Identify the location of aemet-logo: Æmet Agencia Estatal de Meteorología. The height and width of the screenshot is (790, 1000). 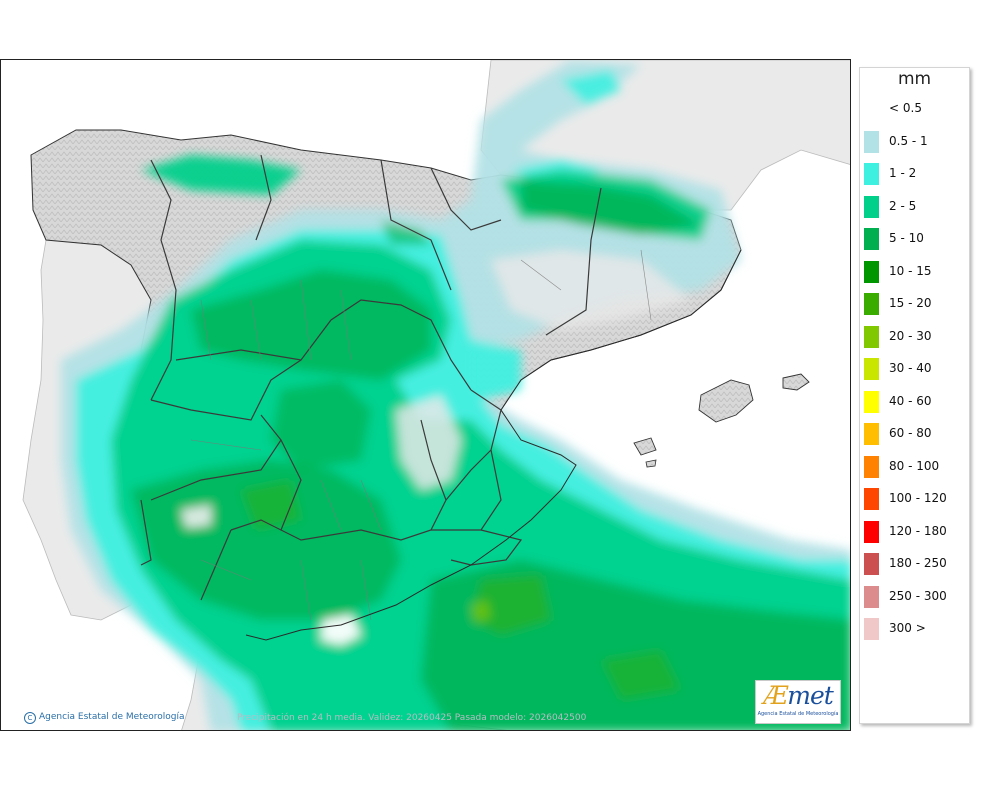
(798, 702).